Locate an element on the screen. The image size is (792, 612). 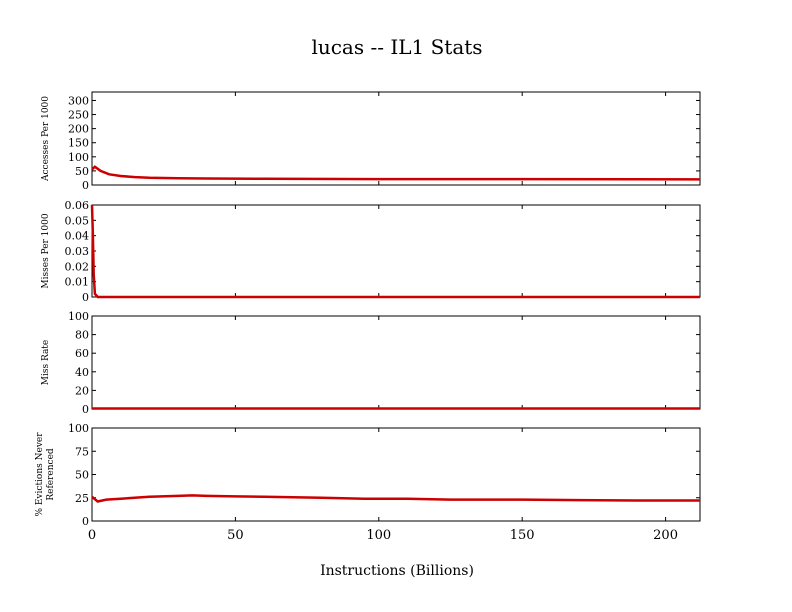
x-tick-label: 100 is located at coordinates (378, 535).